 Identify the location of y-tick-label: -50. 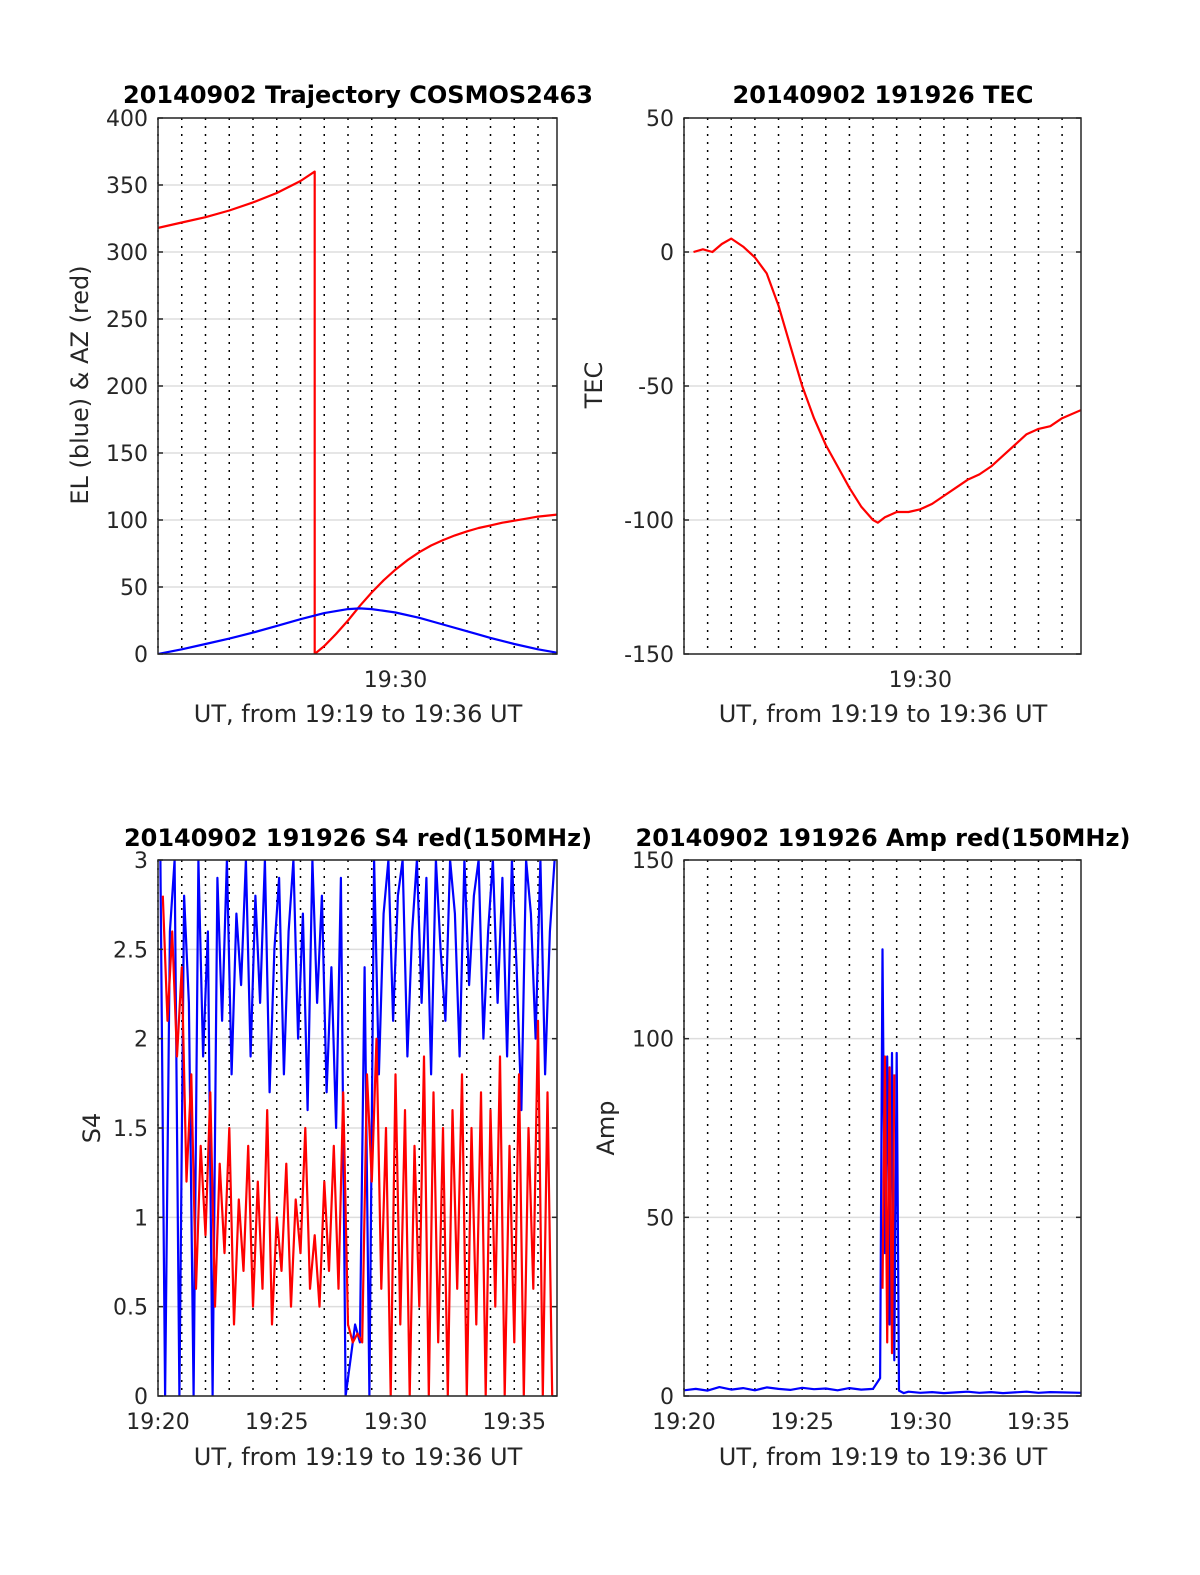
(656, 387).